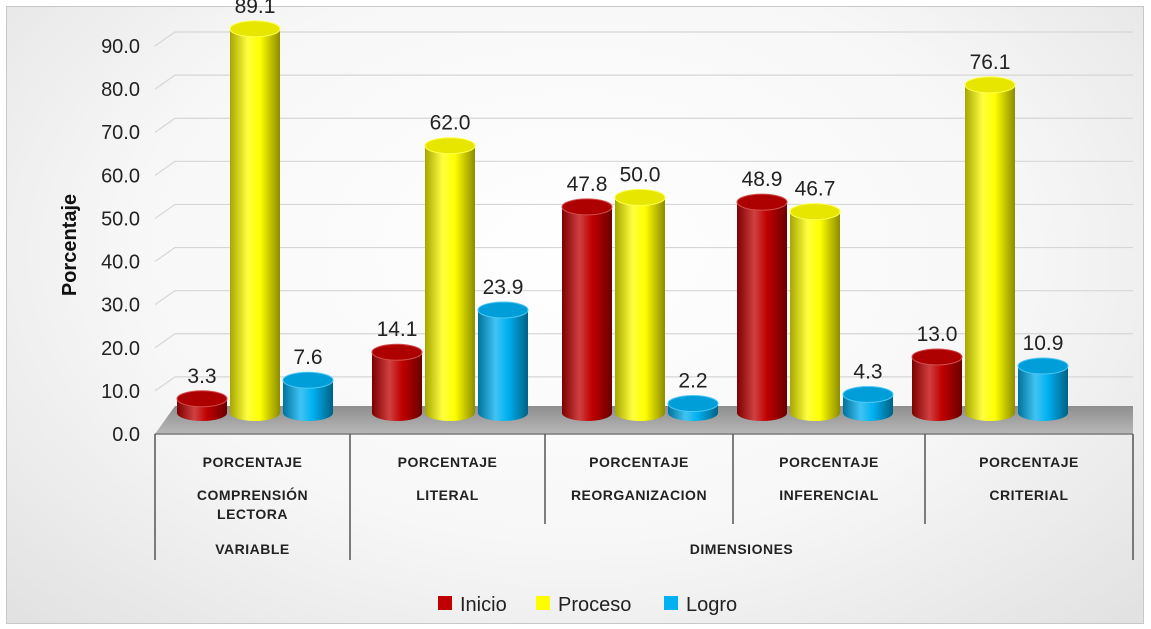 This screenshot has height=629, width=1151. I want to click on category-label-line2: LITERAL, so click(447, 495).